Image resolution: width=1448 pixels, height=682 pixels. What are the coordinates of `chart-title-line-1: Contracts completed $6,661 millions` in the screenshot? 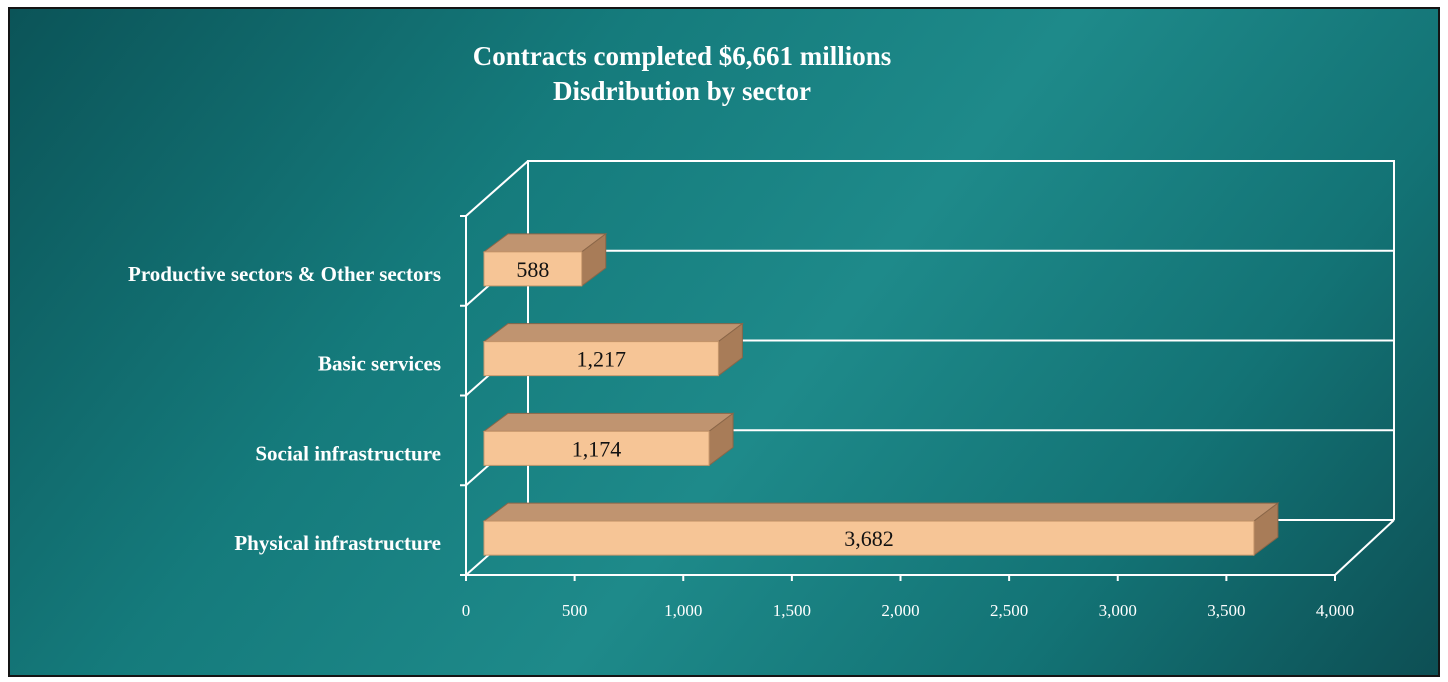 It's located at (682, 56).